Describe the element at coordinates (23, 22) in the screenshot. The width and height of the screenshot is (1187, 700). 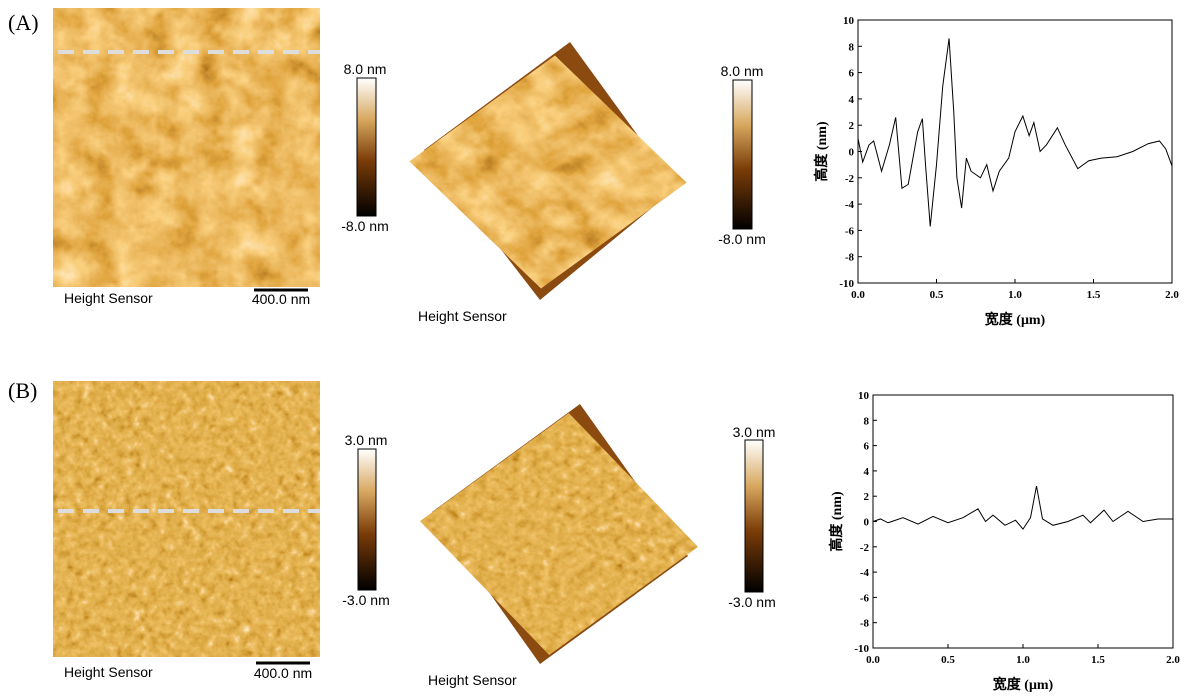
I see `panel-label: (A)` at that location.